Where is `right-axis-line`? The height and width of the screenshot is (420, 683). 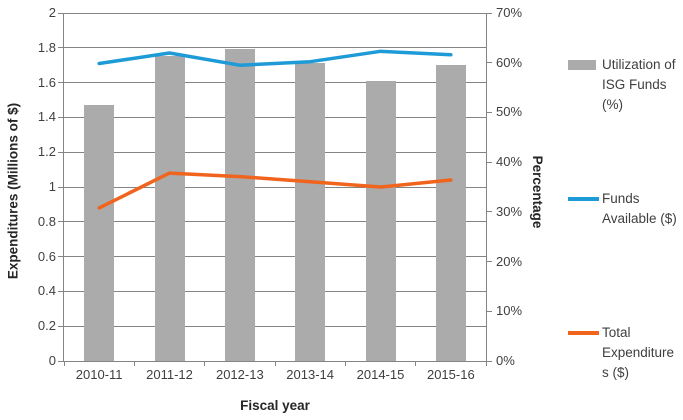 right-axis-line is located at coordinates (486, 187).